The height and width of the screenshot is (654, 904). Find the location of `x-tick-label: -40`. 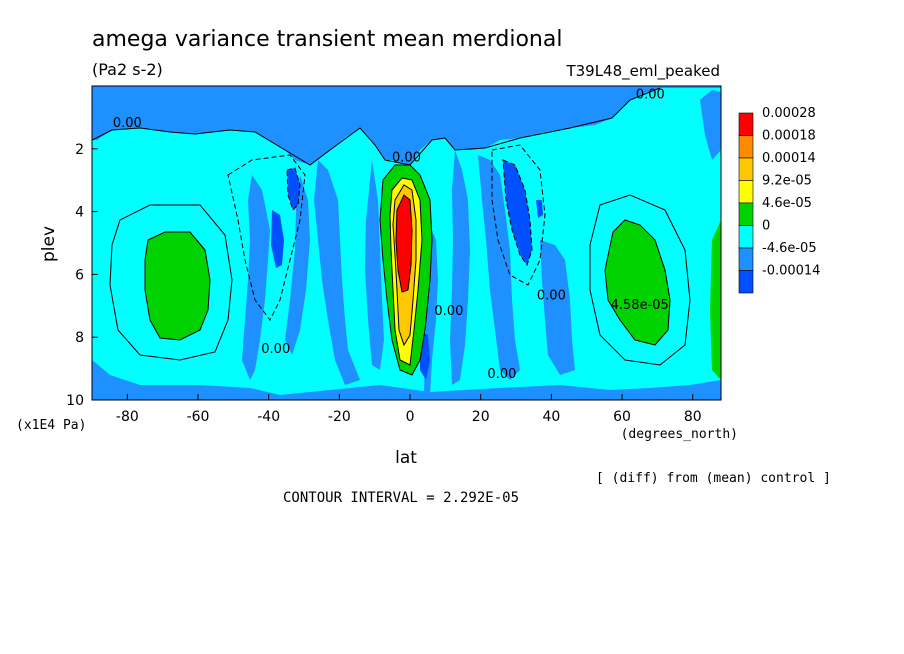

x-tick-label: -40 is located at coordinates (268, 417).